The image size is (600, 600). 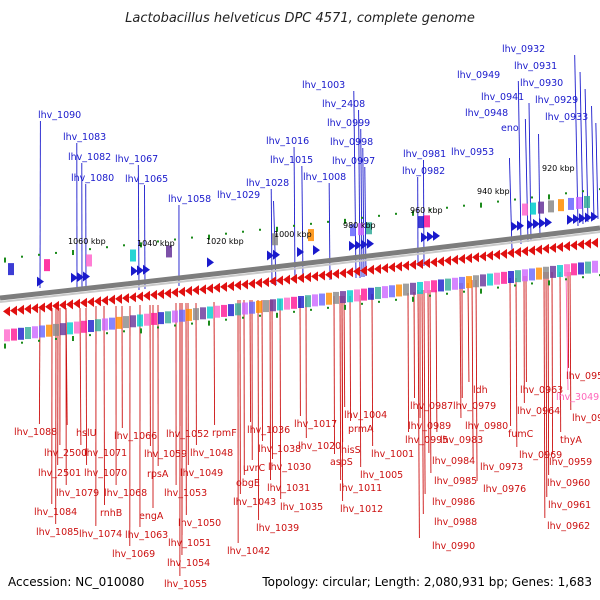 I want to click on upper-gene-label: lhv_1090, so click(x=59, y=115).